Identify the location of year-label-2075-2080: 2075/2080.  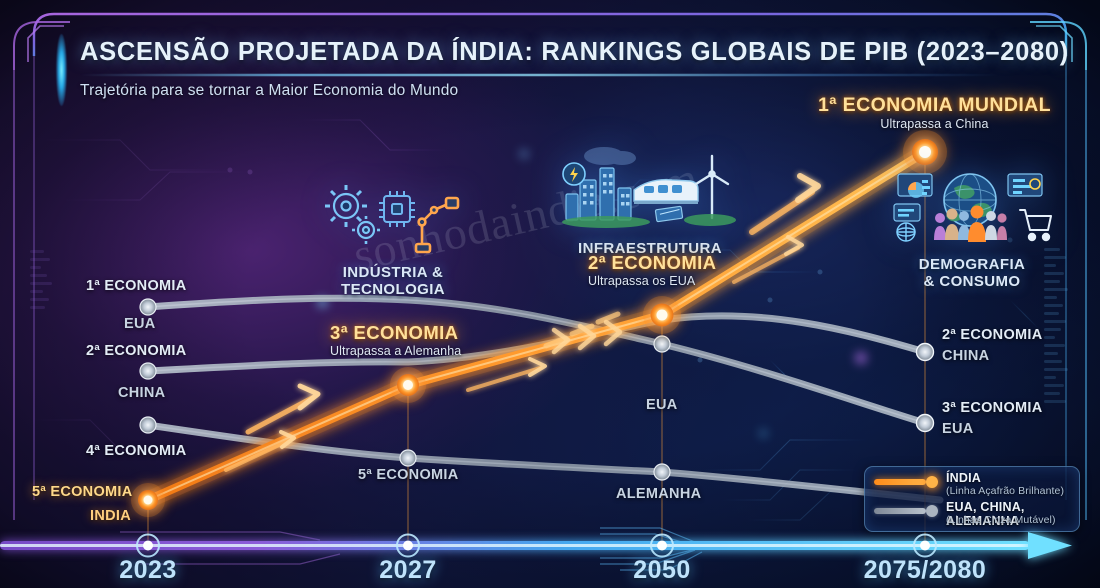
(925, 570).